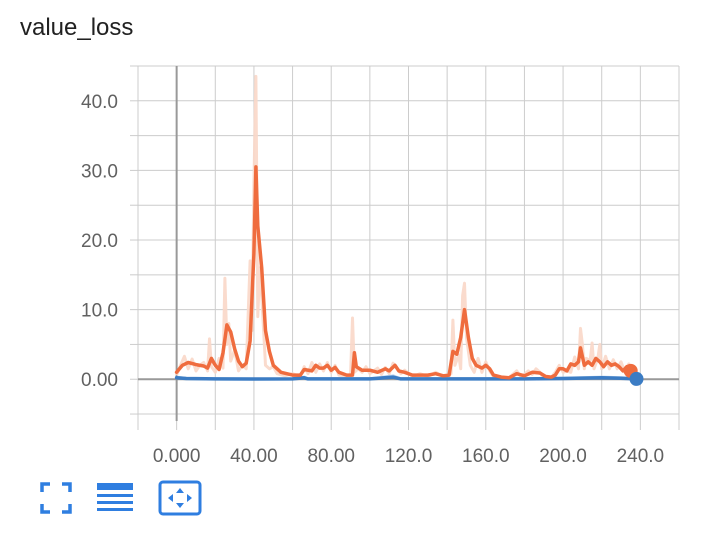 Image resolution: width=704 pixels, height=534 pixels. I want to click on list-icon, so click(115, 497).